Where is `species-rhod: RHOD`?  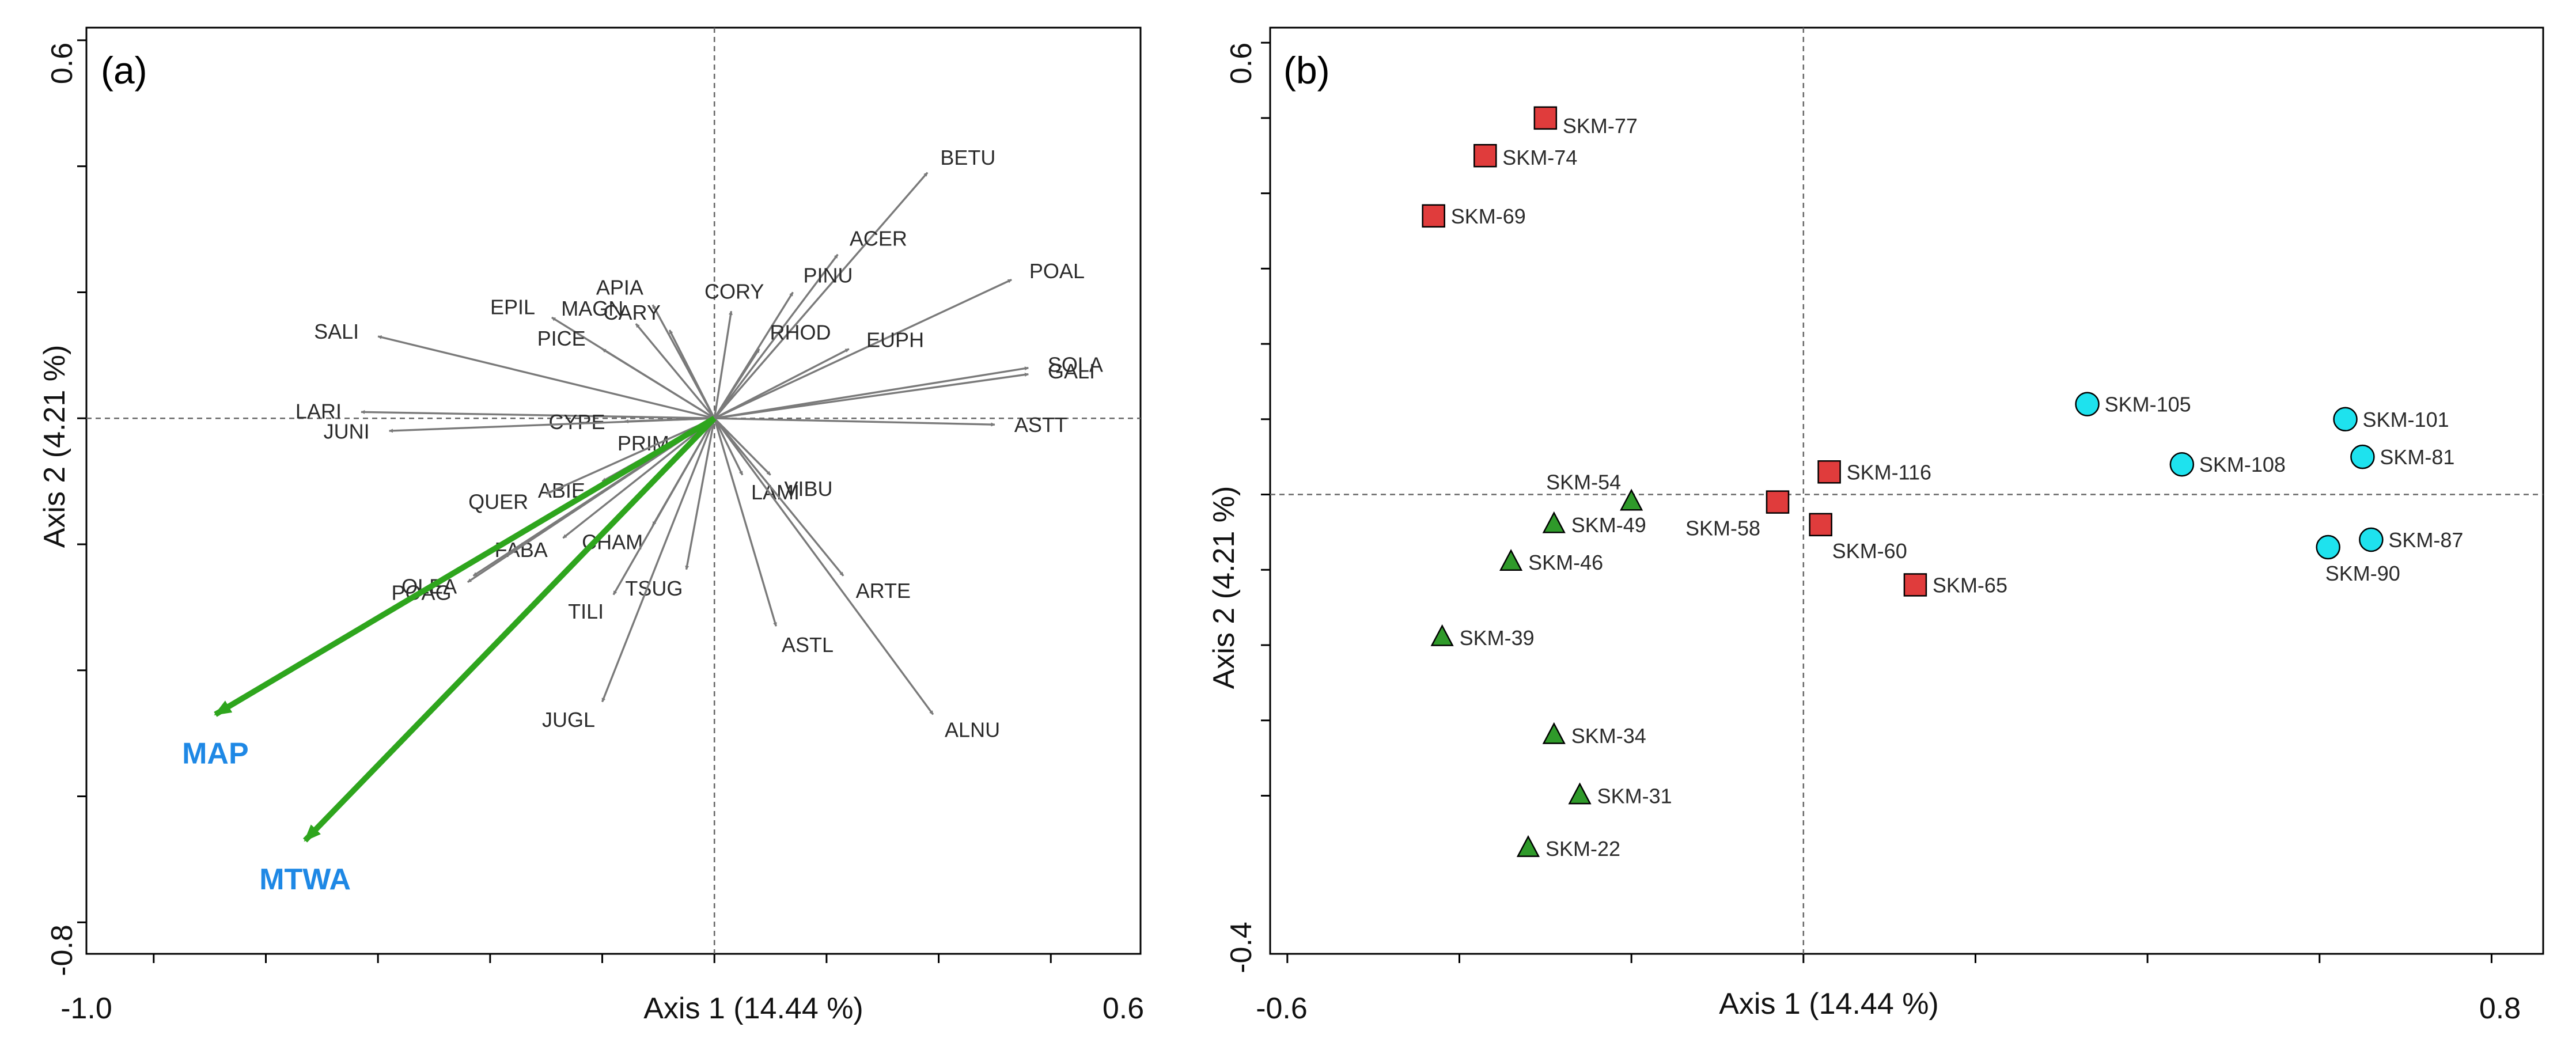 species-rhod: RHOD is located at coordinates (772, 369).